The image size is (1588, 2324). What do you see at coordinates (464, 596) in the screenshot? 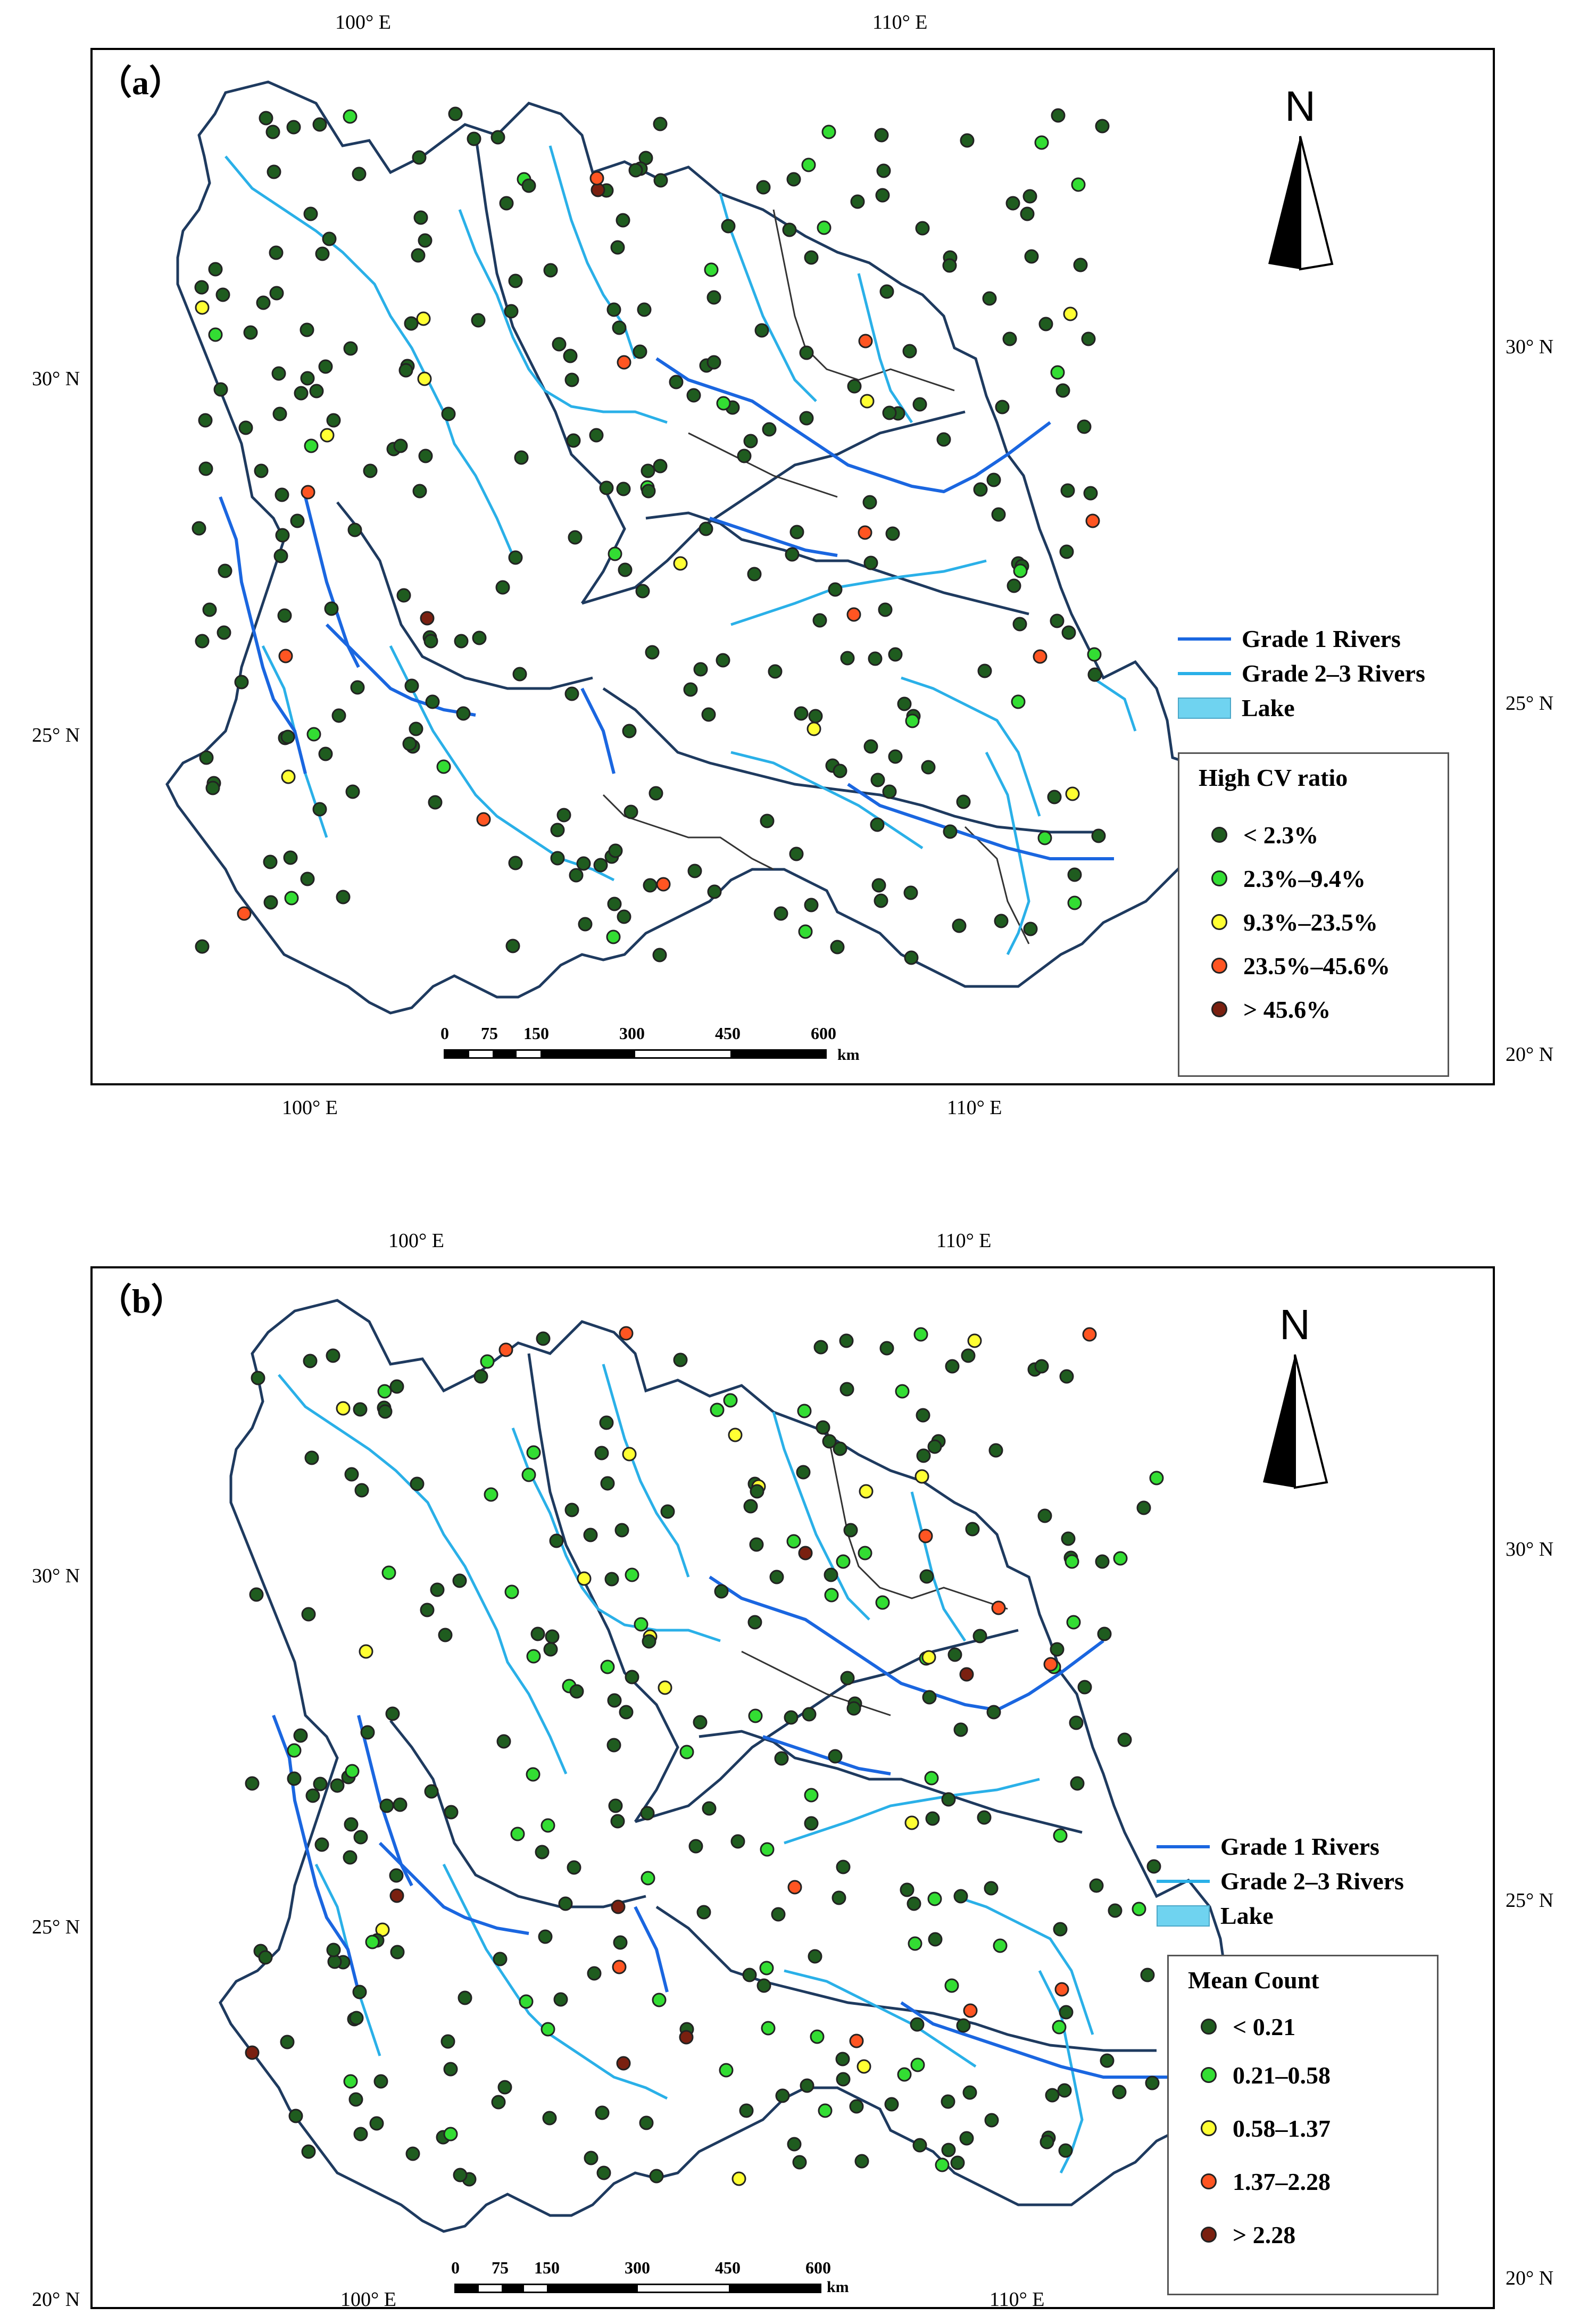
I see `sub-basin-boundary` at bounding box center [464, 596].